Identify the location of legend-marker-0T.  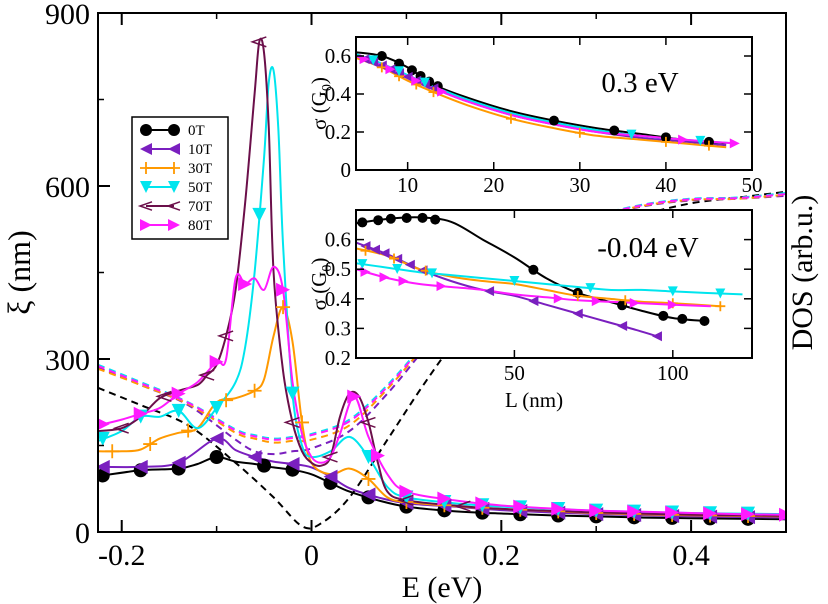
(146, 130).